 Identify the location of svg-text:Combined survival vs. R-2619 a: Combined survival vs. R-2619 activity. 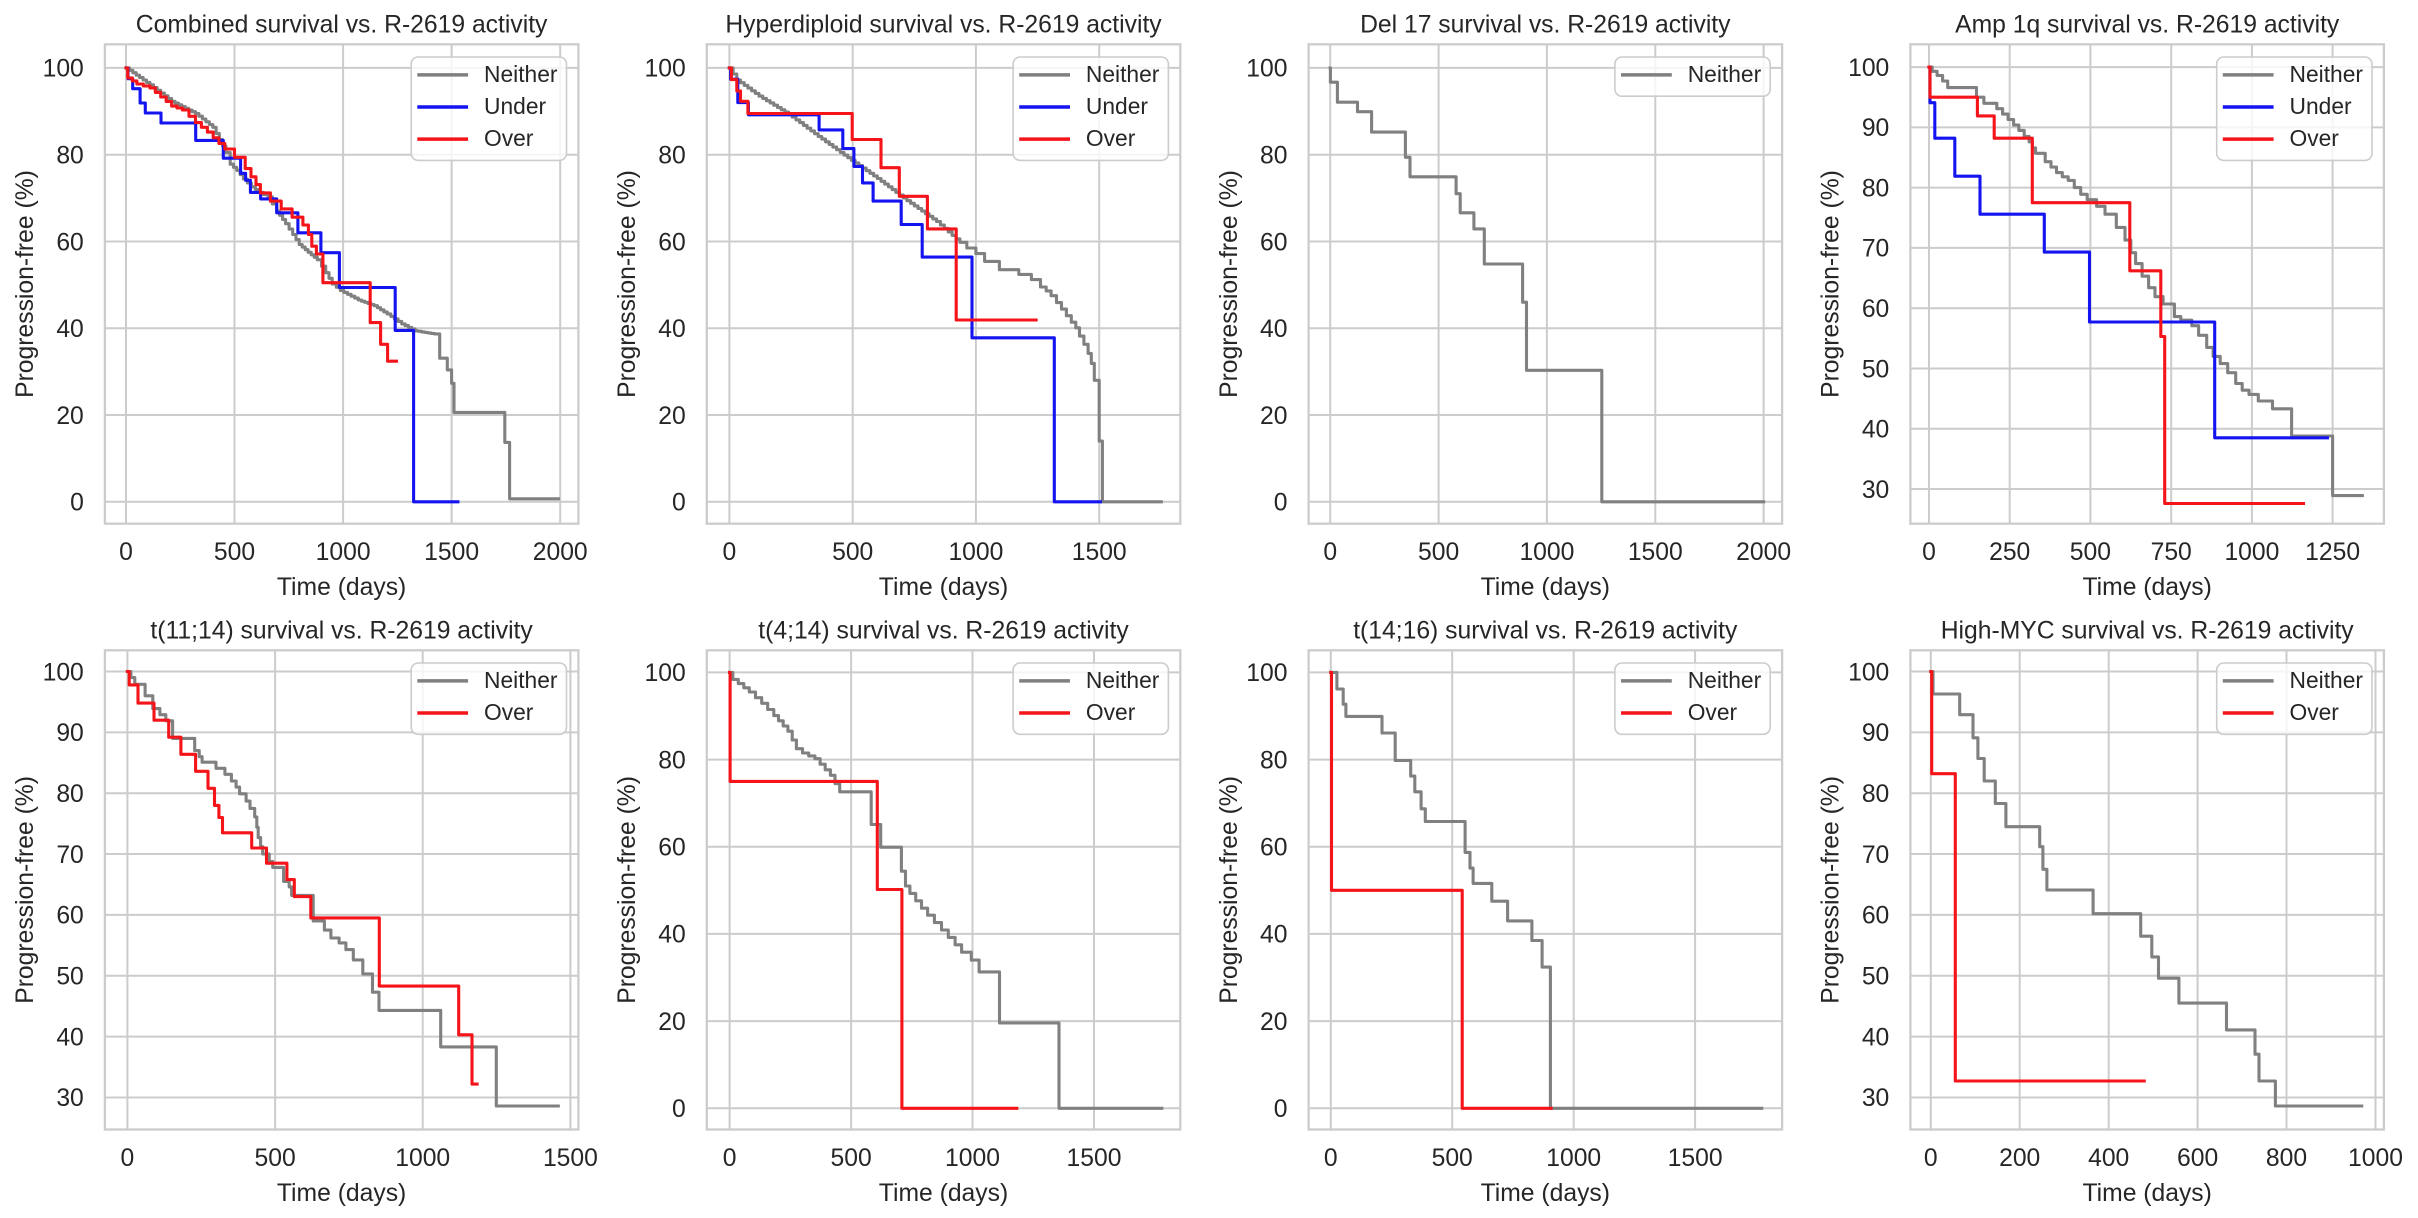
(342, 24).